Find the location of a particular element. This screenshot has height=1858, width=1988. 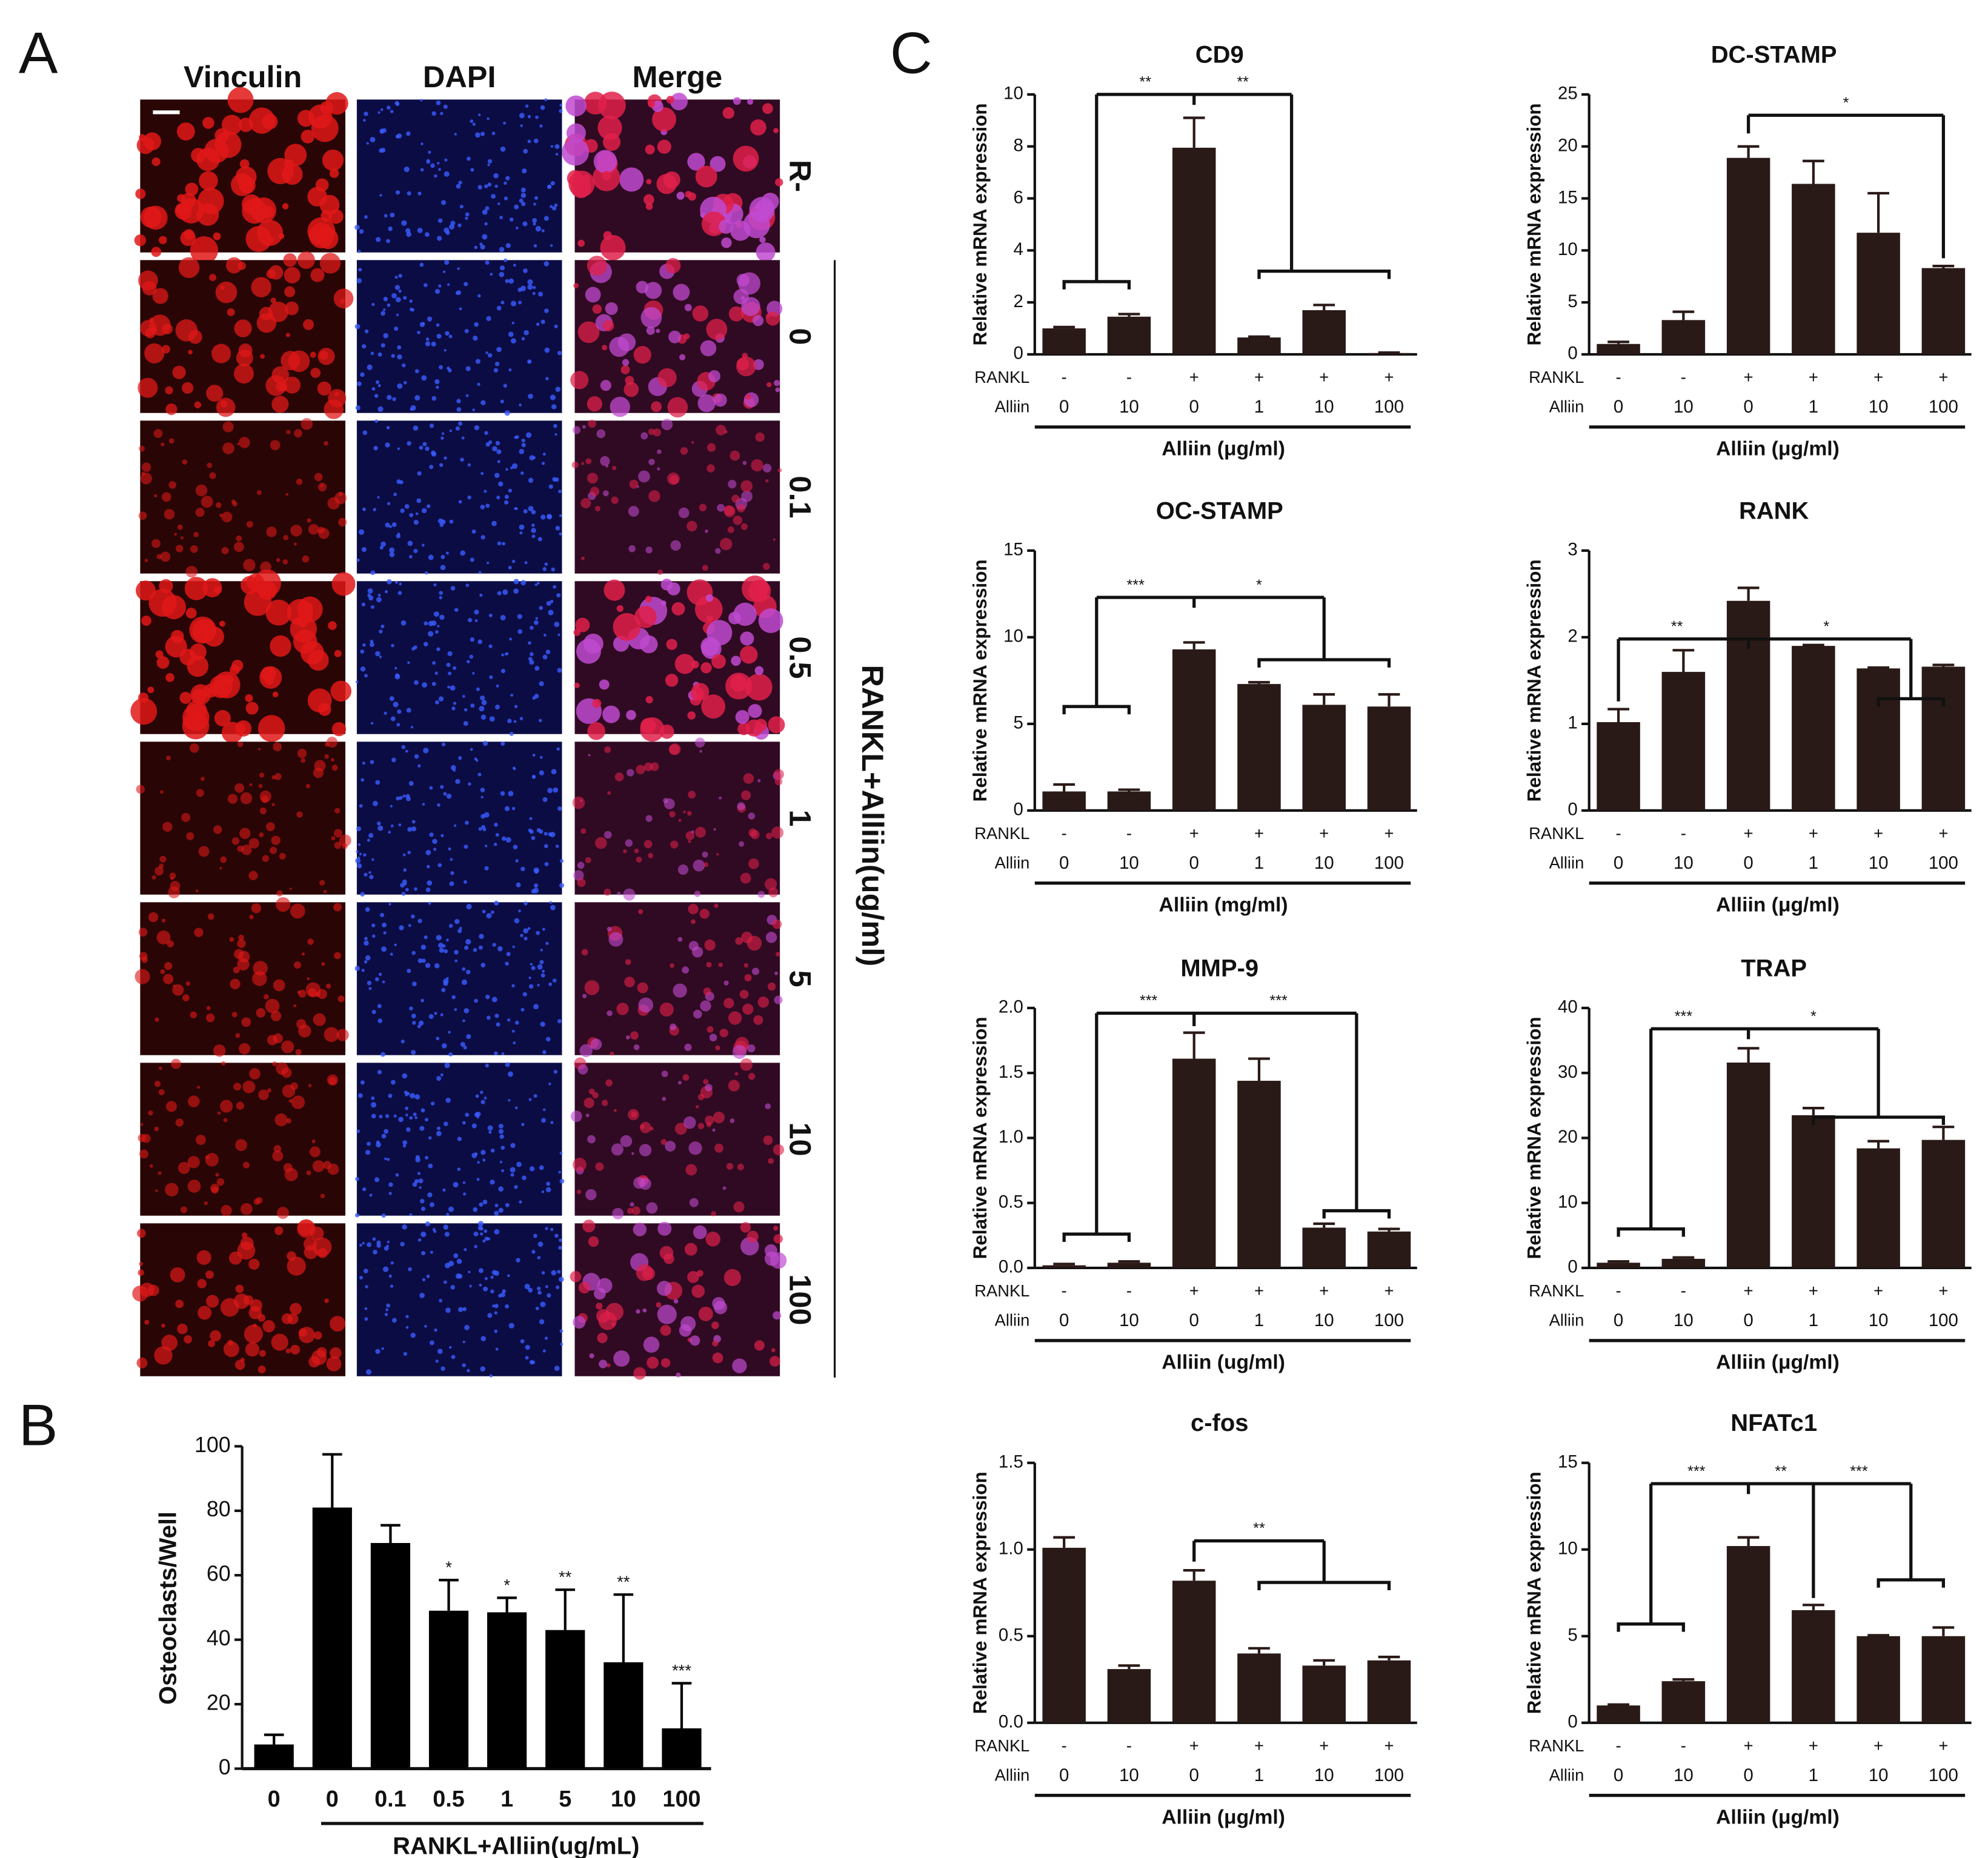

micrograph is located at coordinates (677, 818).